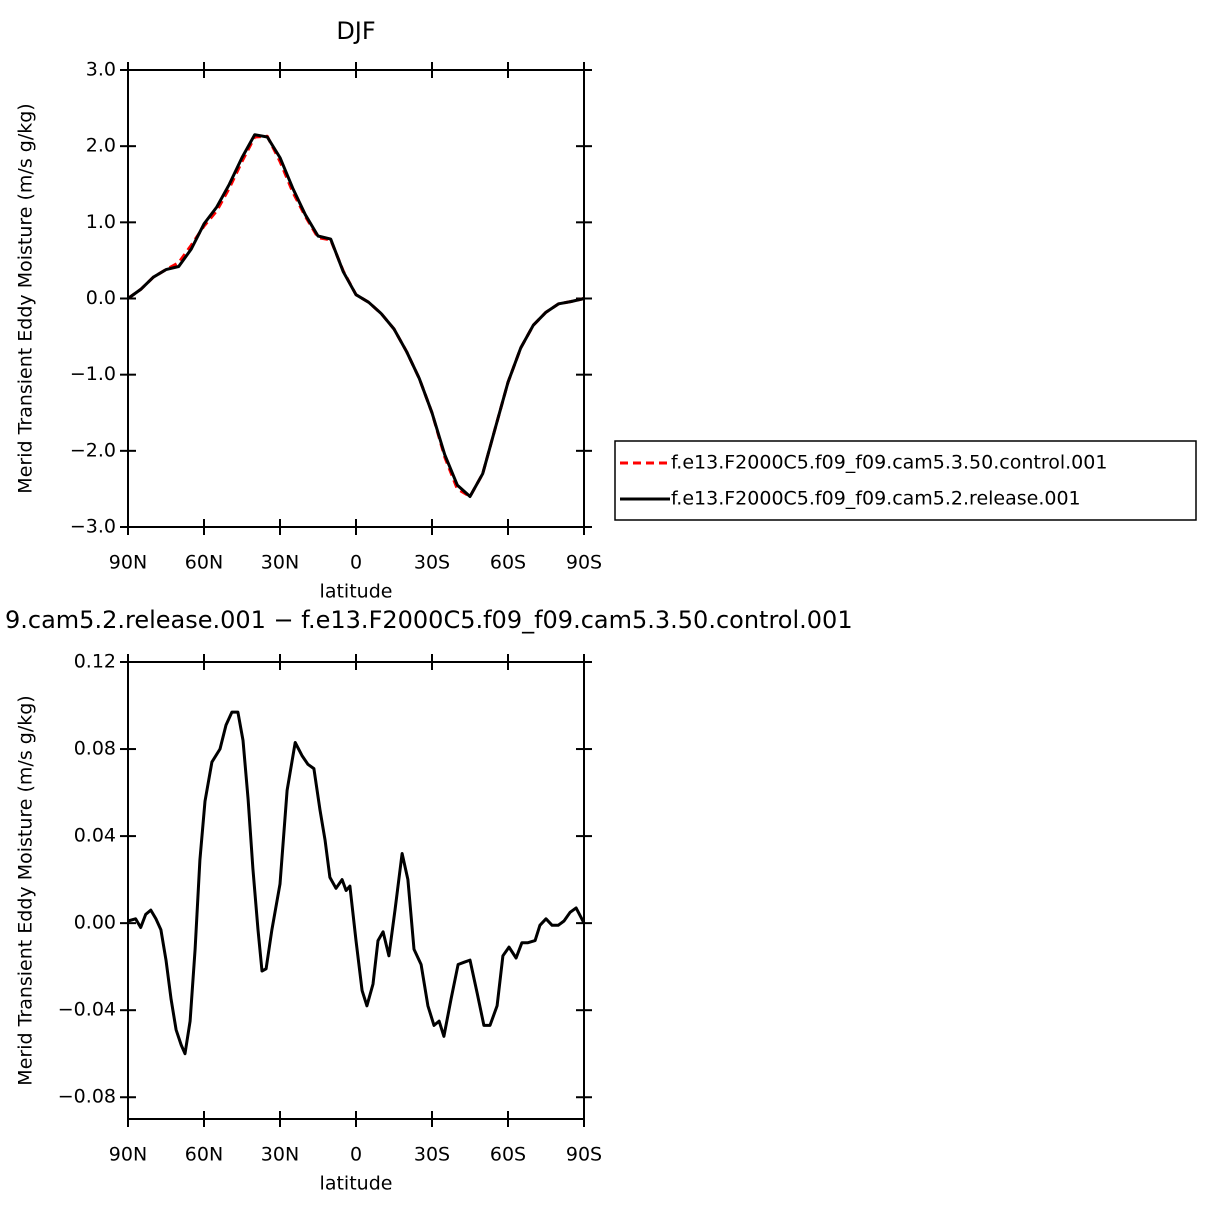  Describe the element at coordinates (93, 374) in the screenshot. I see `y-tick-label: −1.0` at that location.